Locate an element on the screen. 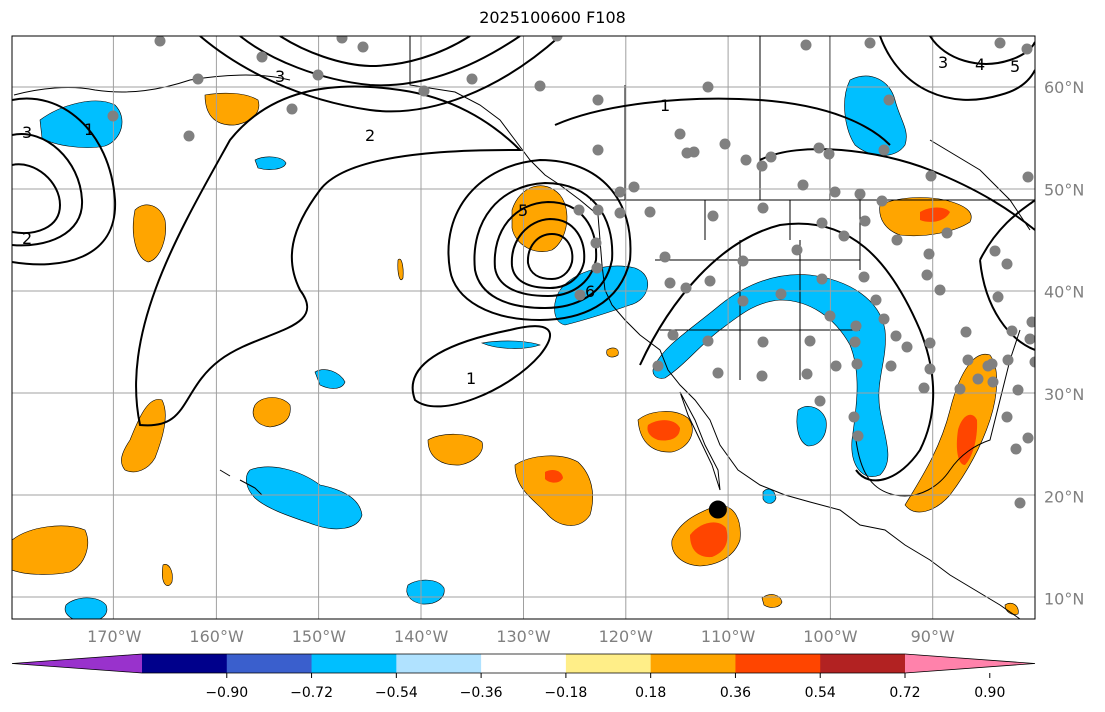 This screenshot has width=1105, height=712. latitude-label: 50°N is located at coordinates (1064, 189).